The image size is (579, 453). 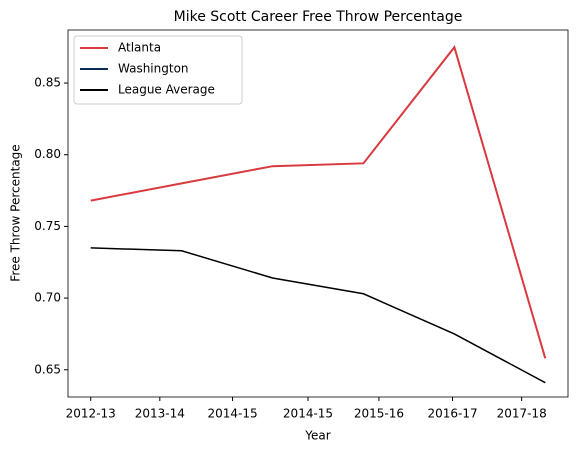 I want to click on x-tick-label: 2017-18, so click(x=522, y=414).